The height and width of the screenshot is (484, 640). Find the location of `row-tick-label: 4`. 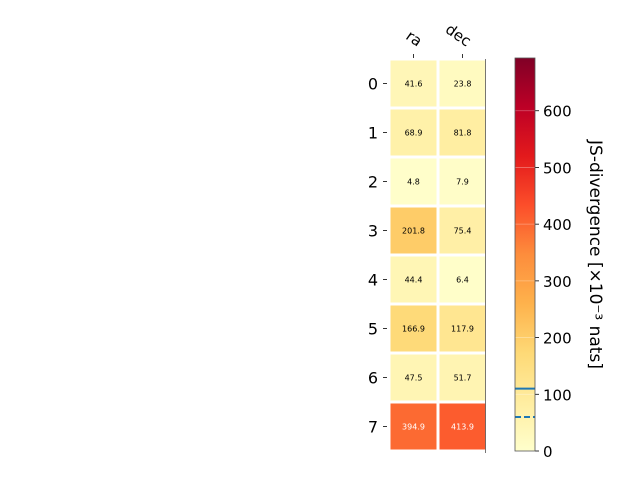

row-tick-label: 4 is located at coordinates (373, 280).